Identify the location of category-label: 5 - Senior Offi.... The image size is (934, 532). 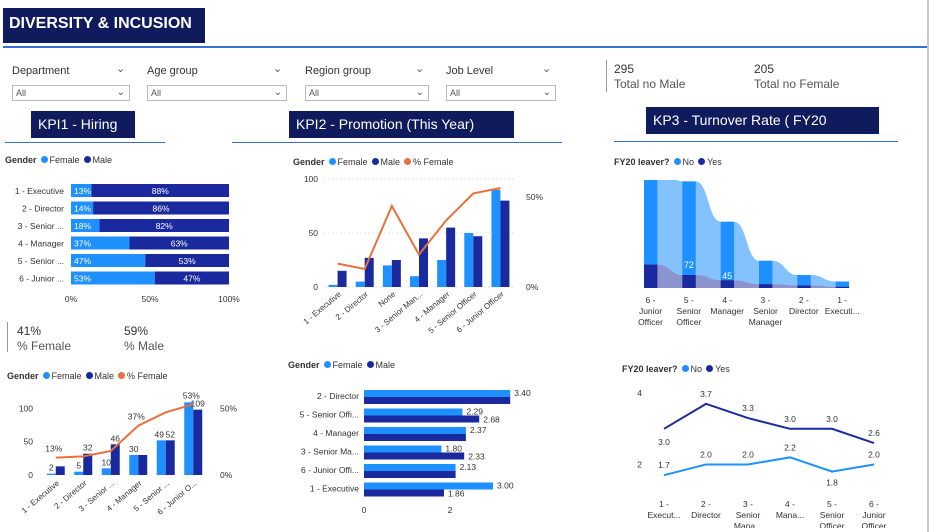
(329, 415).